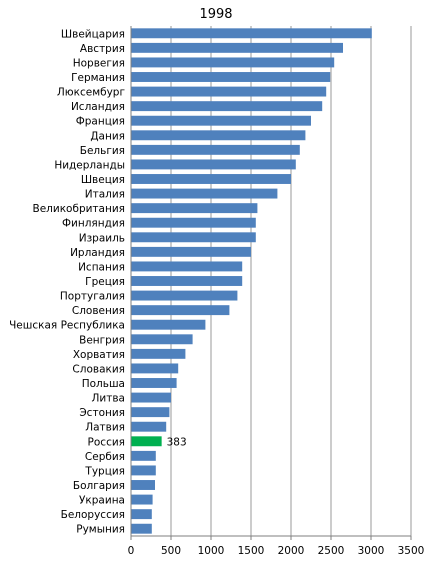 This screenshot has width=430, height=570. Describe the element at coordinates (215, 14) in the screenshot. I see `chart-title: 1998` at that location.